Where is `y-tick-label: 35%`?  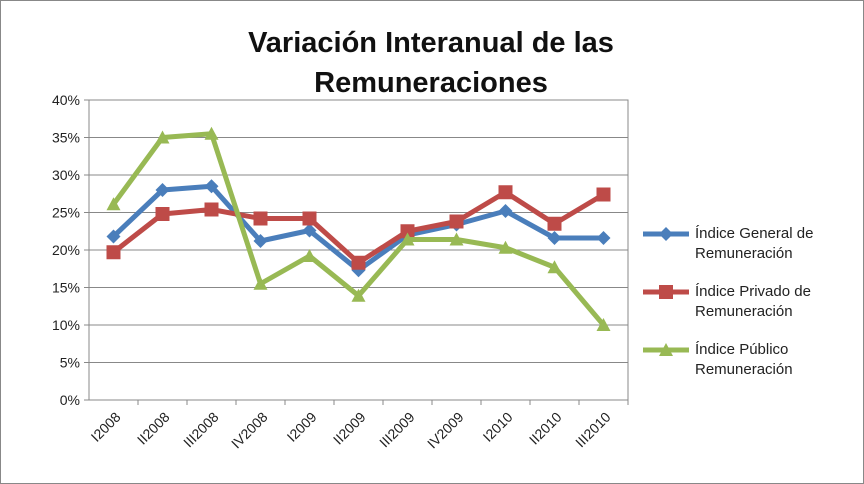 y-tick-label: 35% is located at coordinates (66, 138).